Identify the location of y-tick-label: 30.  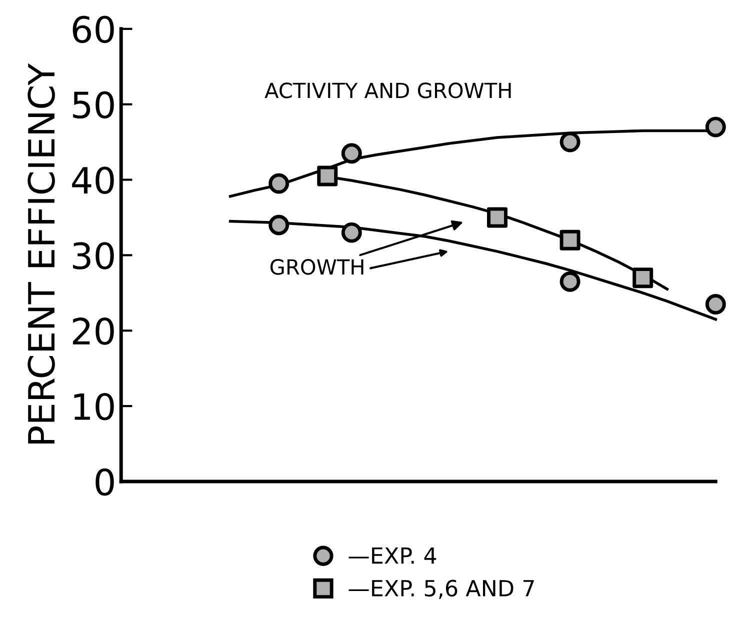
(93, 256).